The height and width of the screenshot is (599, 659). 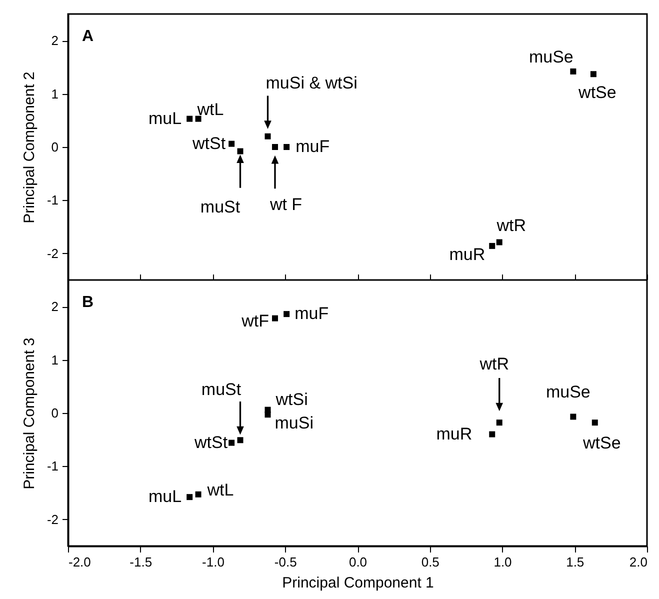 What do you see at coordinates (141, 562) in the screenshot?
I see `x-tick-label: -1.5` at bounding box center [141, 562].